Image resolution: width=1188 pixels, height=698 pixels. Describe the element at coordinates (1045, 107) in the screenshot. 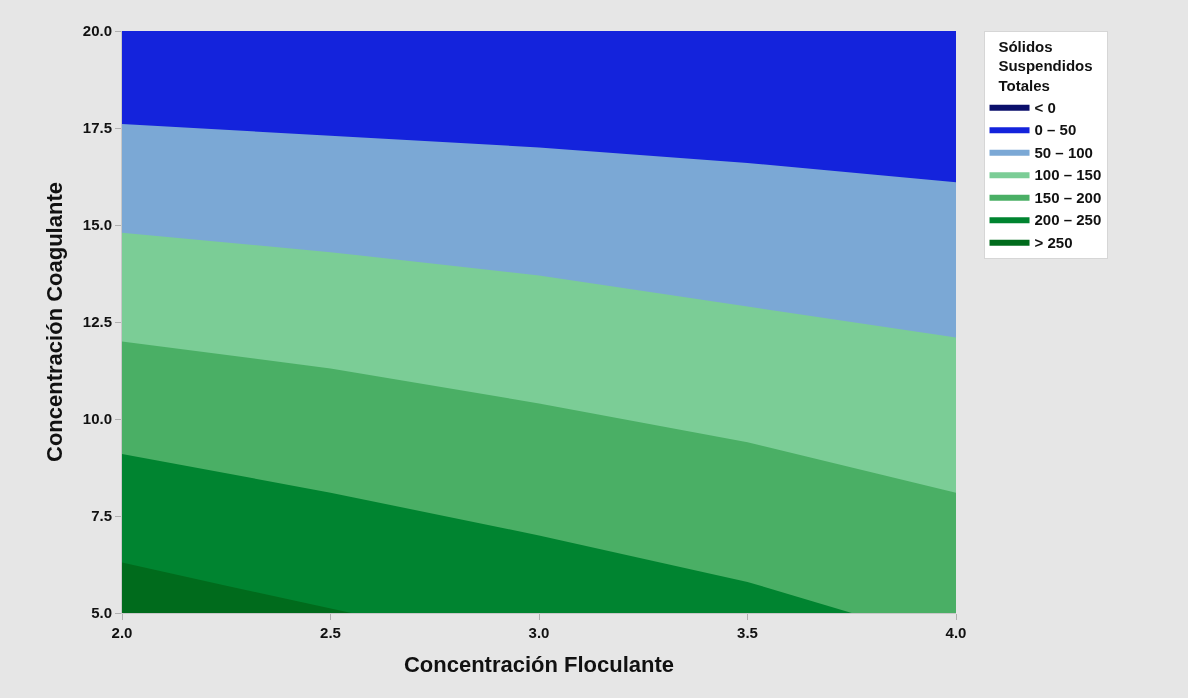

I see `legend-label: < 0` at that location.